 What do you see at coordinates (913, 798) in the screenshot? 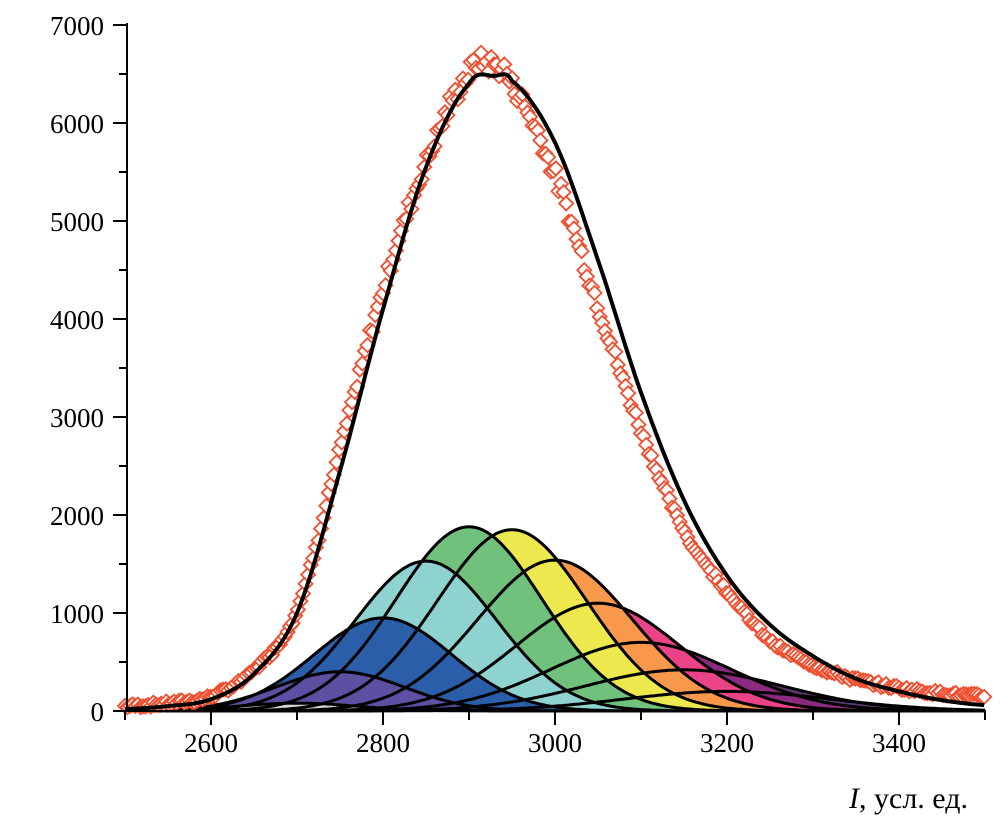
I see `x-axis-label-units: , усл. ед.` at bounding box center [913, 798].